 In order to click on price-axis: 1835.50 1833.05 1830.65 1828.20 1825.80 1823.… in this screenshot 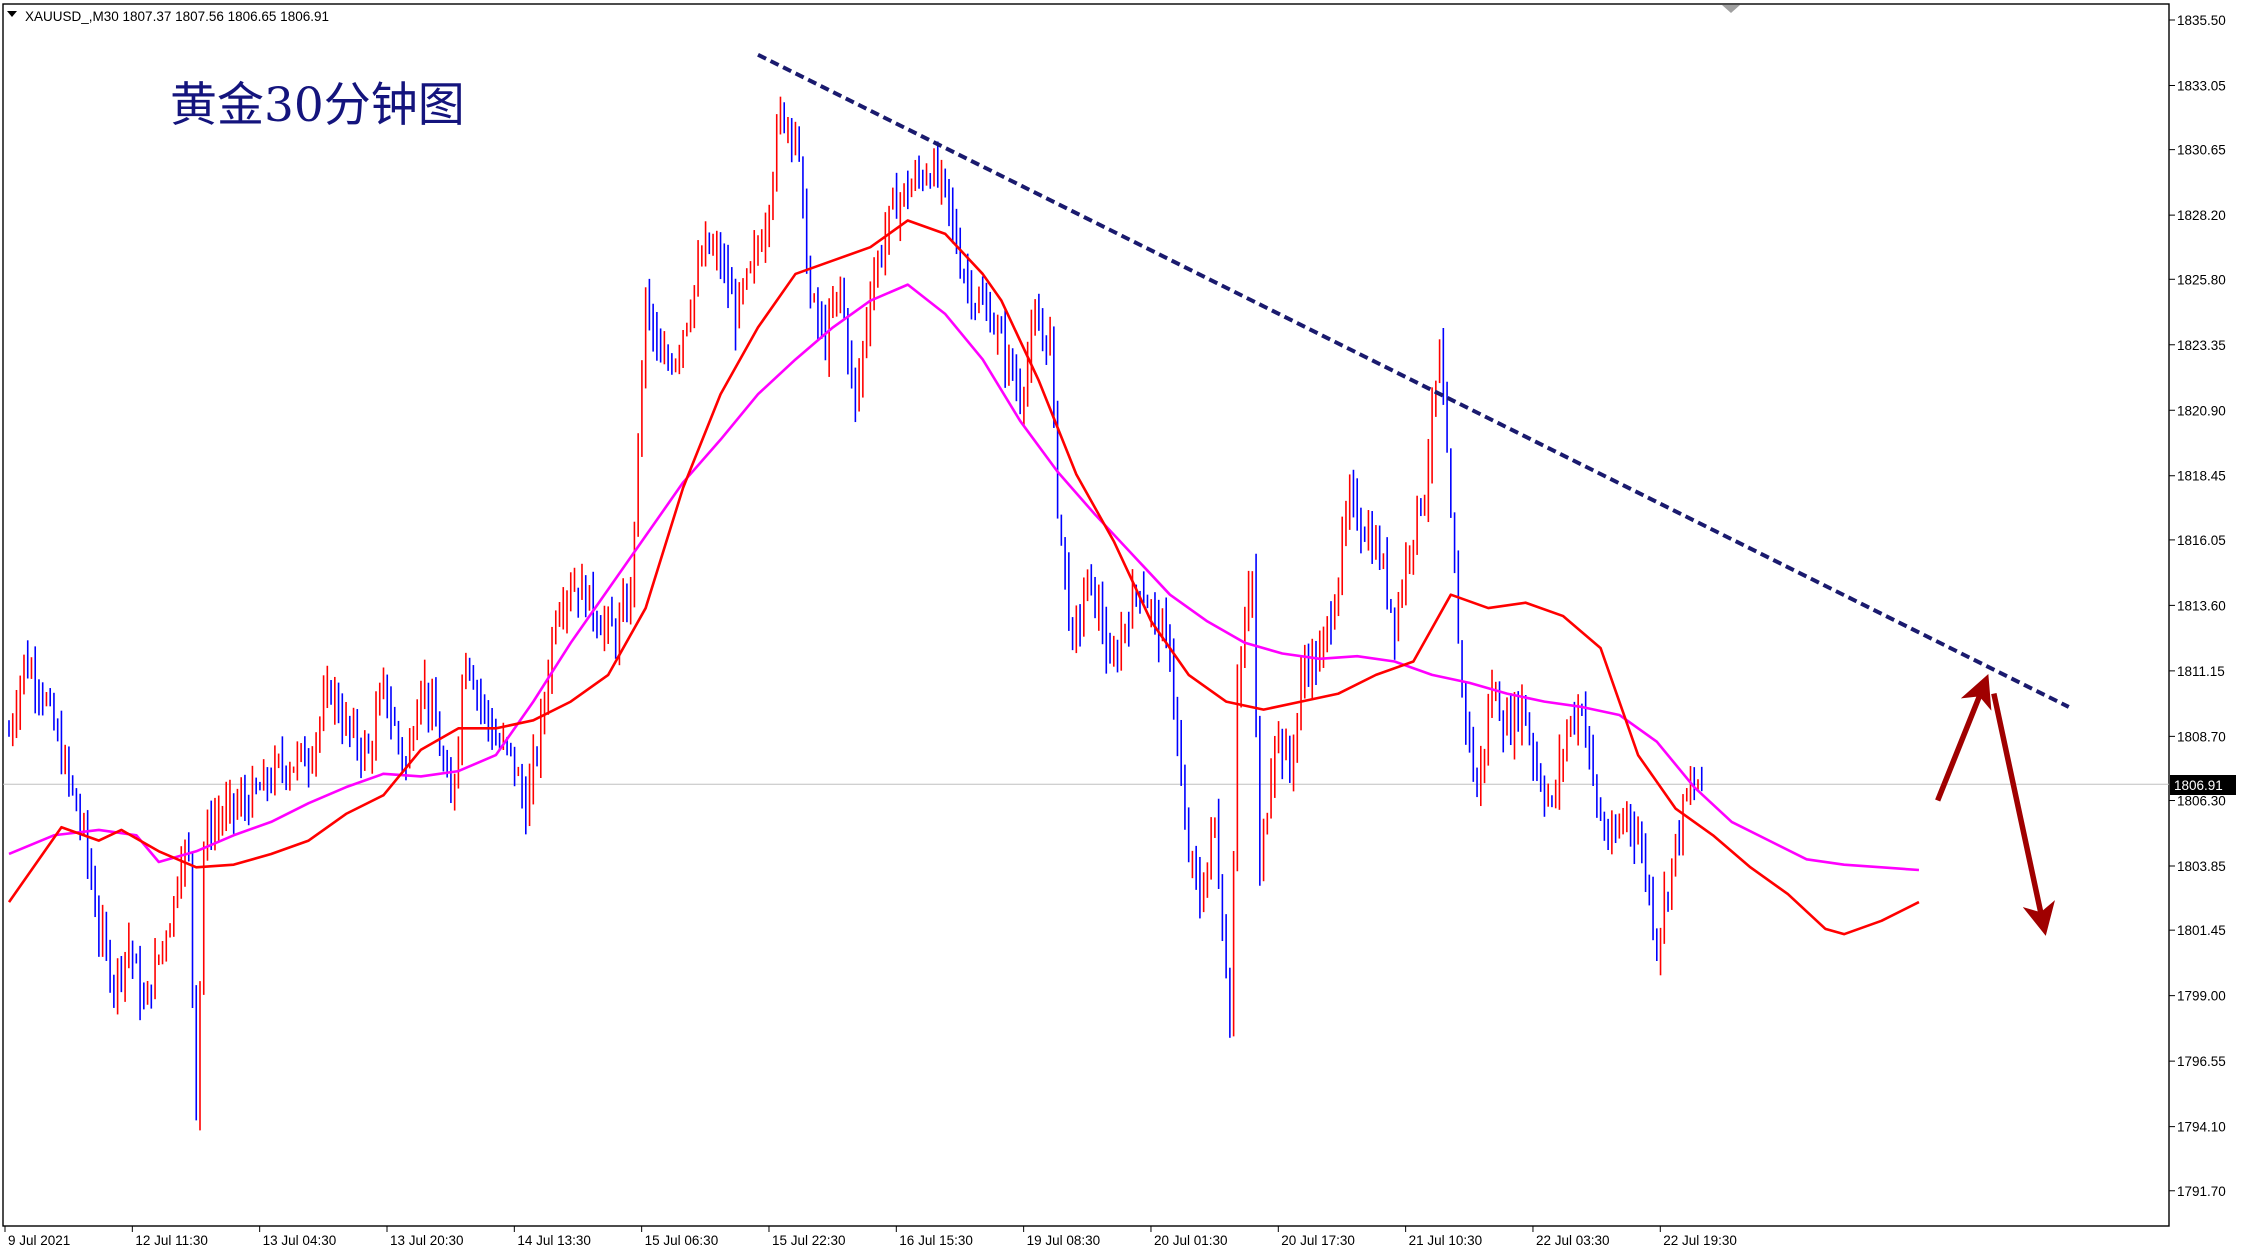, I will do `click(2197, 606)`.